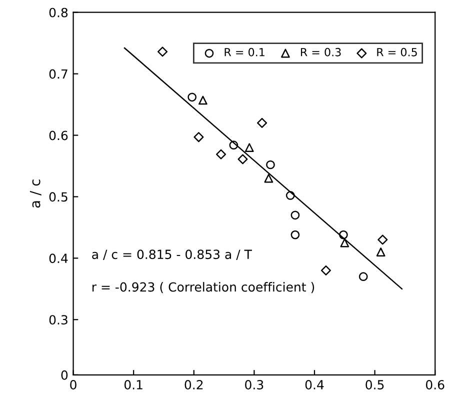 The height and width of the screenshot is (412, 458). What do you see at coordinates (203, 288) in the screenshot?
I see `annotation: r = -0.923 ( Correlation coefficient )` at bounding box center [203, 288].